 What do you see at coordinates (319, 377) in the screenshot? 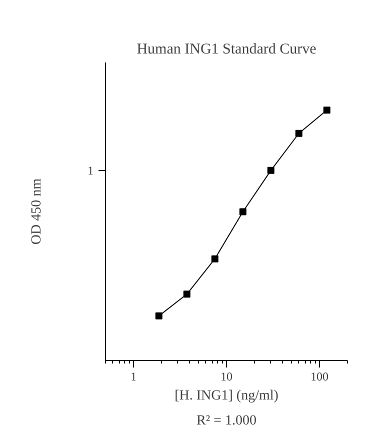
I see `x-tick-label: 100` at bounding box center [319, 377].